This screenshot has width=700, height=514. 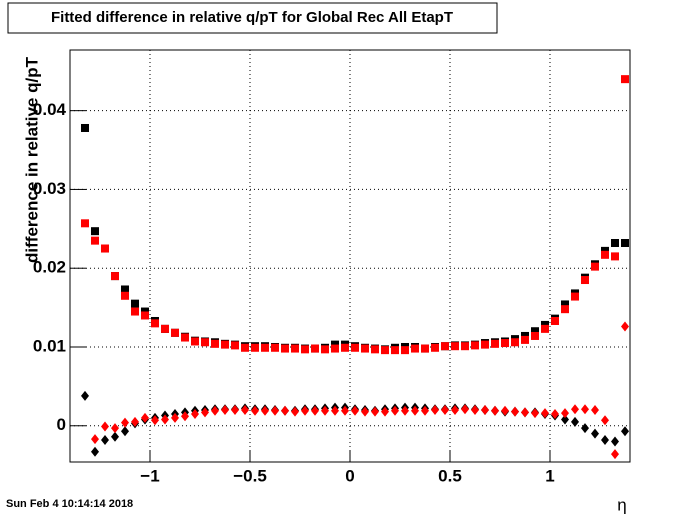 What do you see at coordinates (31, 159) in the screenshot?
I see `y-axis-label: difference in relative q/pT` at bounding box center [31, 159].